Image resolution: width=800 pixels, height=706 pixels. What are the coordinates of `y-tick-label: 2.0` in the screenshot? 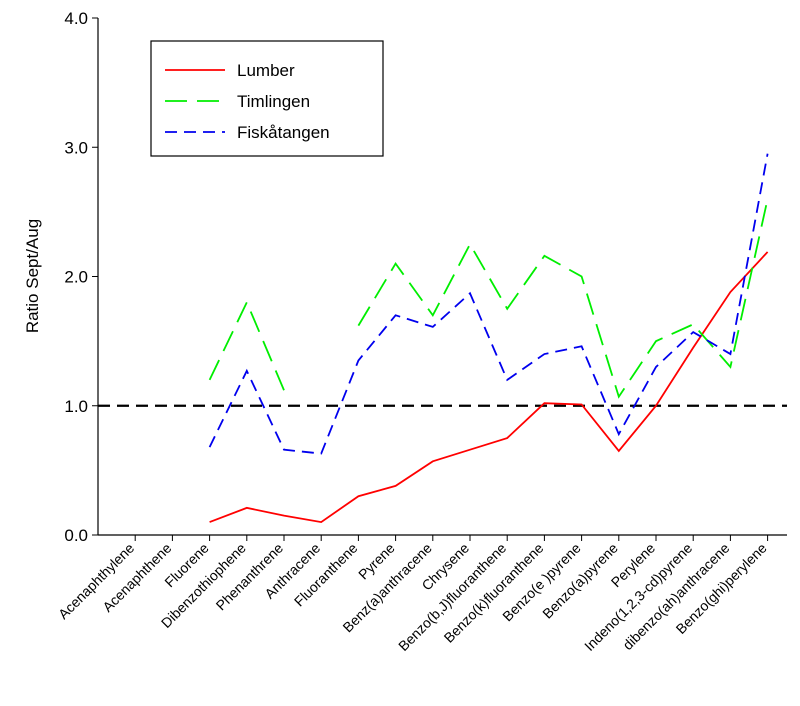 It's located at (76, 277).